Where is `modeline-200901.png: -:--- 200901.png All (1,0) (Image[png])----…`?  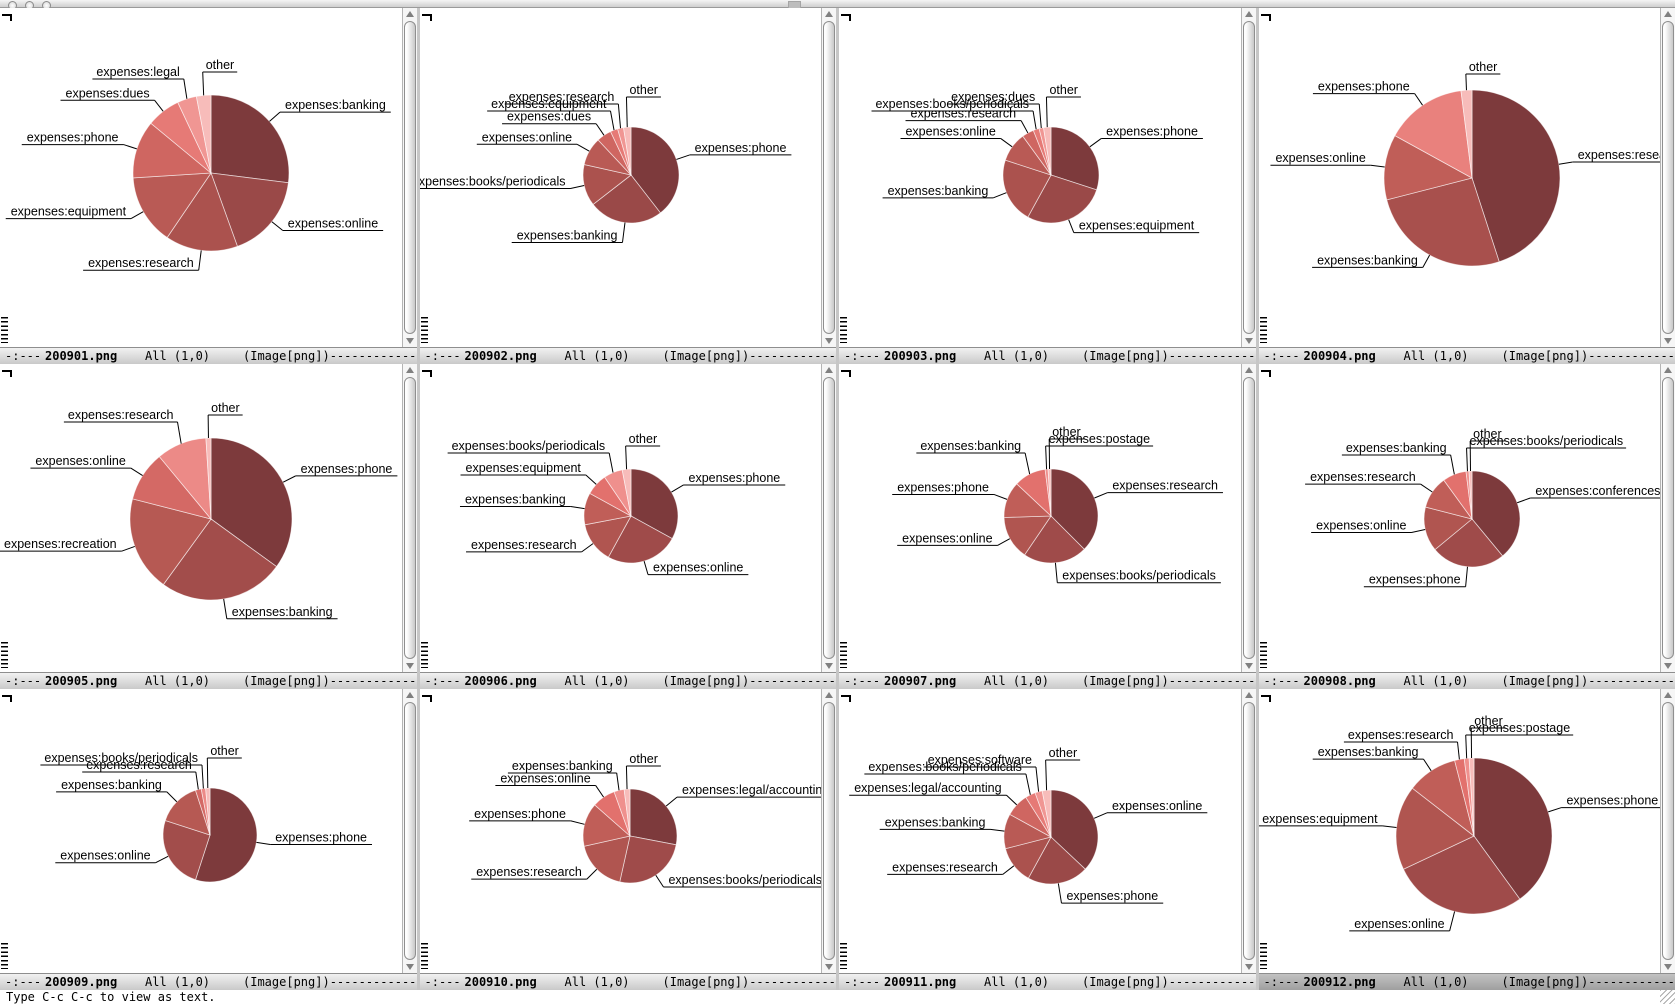
modeline-200901.png: -:--- 200901.png All (1,0) (Image[png])----… is located at coordinates (208, 355).